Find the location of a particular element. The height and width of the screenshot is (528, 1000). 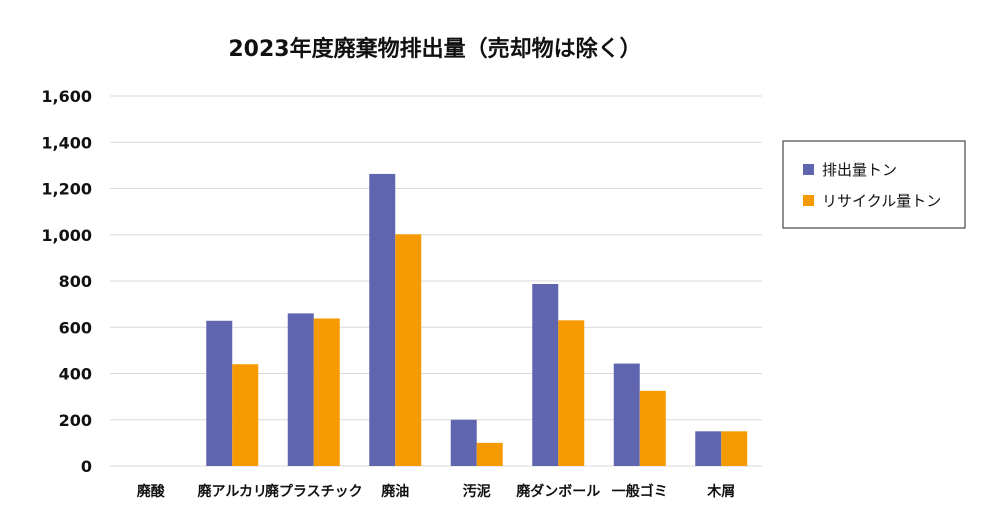

legend-label-emission: 排出量トン is located at coordinates (859, 170).